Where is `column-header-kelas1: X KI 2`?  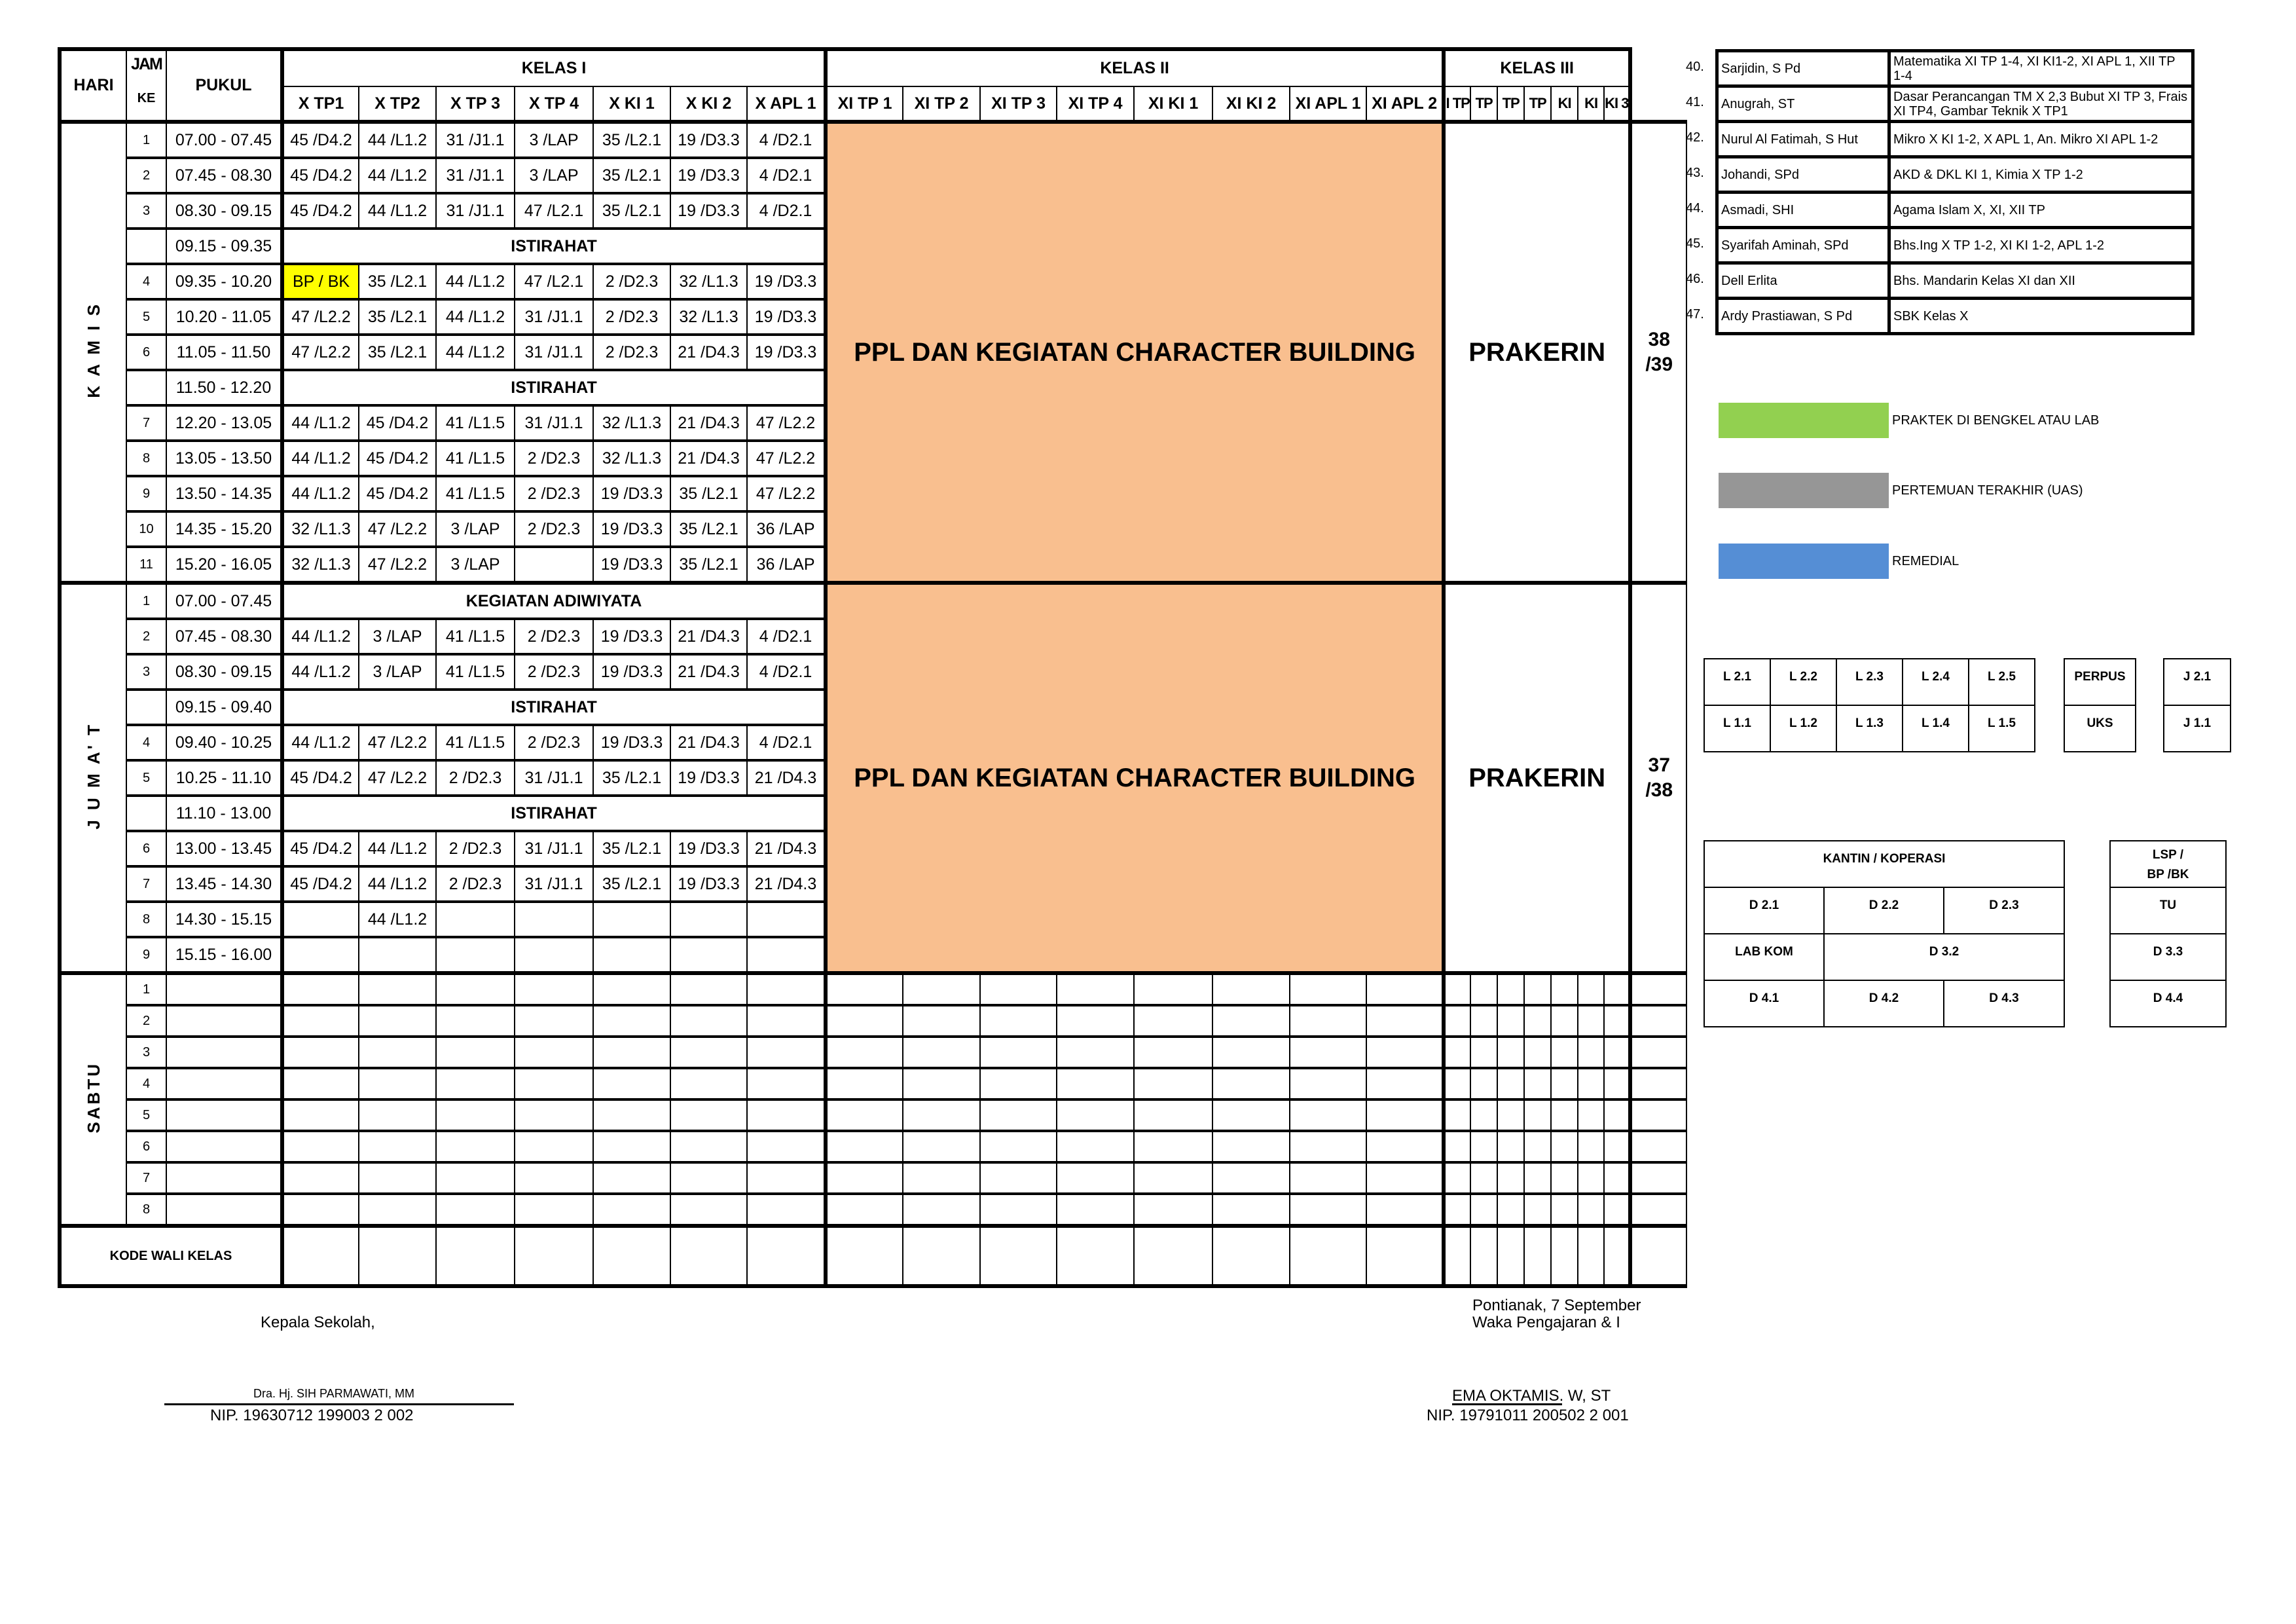 column-header-kelas1: X KI 2 is located at coordinates (709, 105).